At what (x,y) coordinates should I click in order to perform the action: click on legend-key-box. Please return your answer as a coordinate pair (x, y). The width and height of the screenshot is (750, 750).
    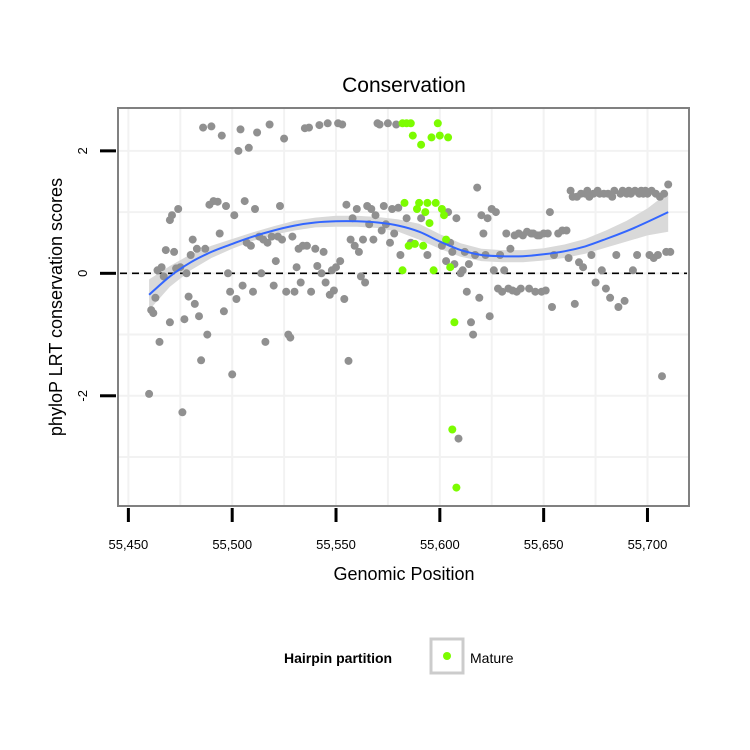
    Looking at the image, I should click on (447, 656).